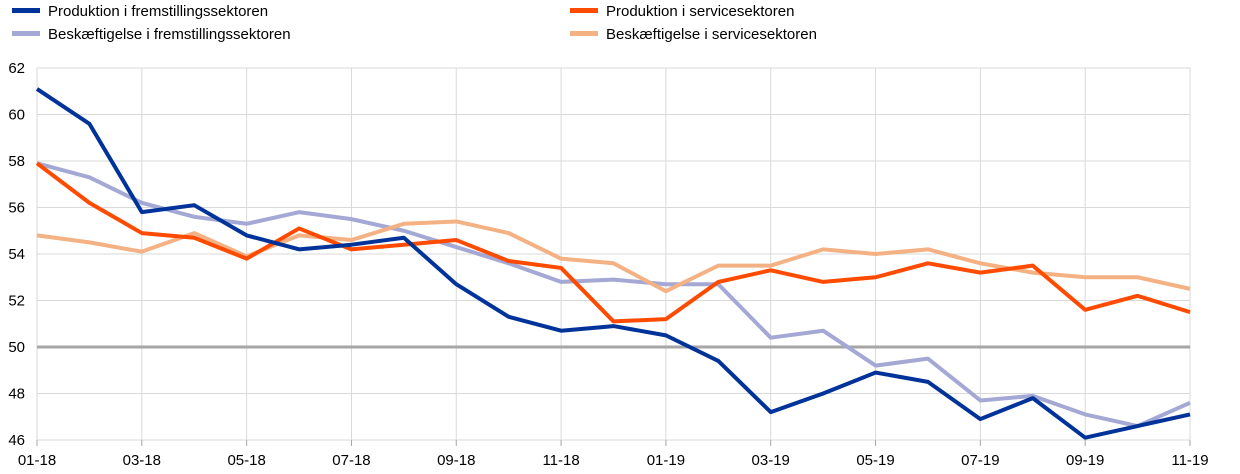 The width and height of the screenshot is (1240, 474). I want to click on legend-item-produktion-service: Produktion i servicesektoren, so click(682, 11).